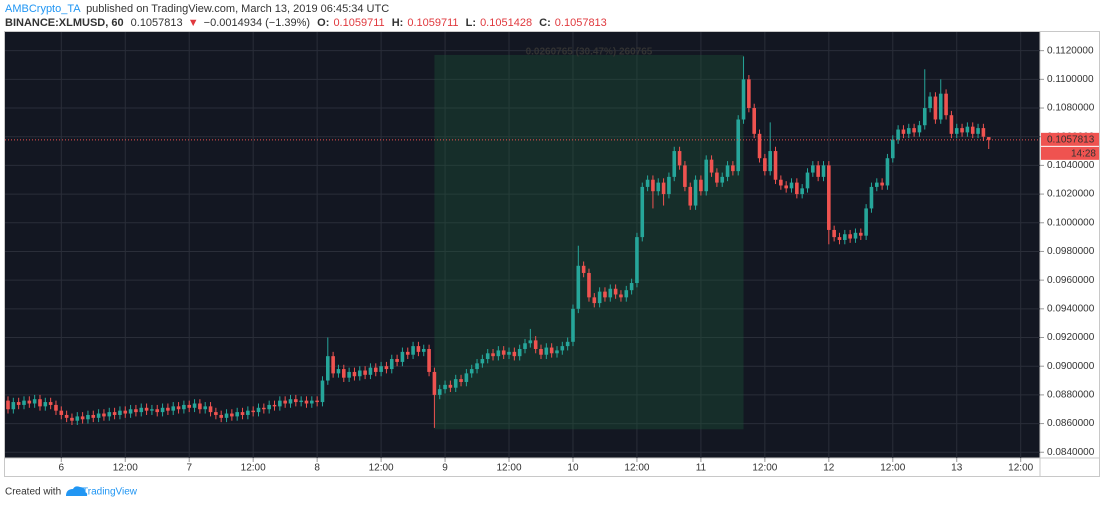 The width and height of the screenshot is (1100, 505). Describe the element at coordinates (581, 23) in the screenshot. I see `ohlc-value: 0.1057813` at that location.